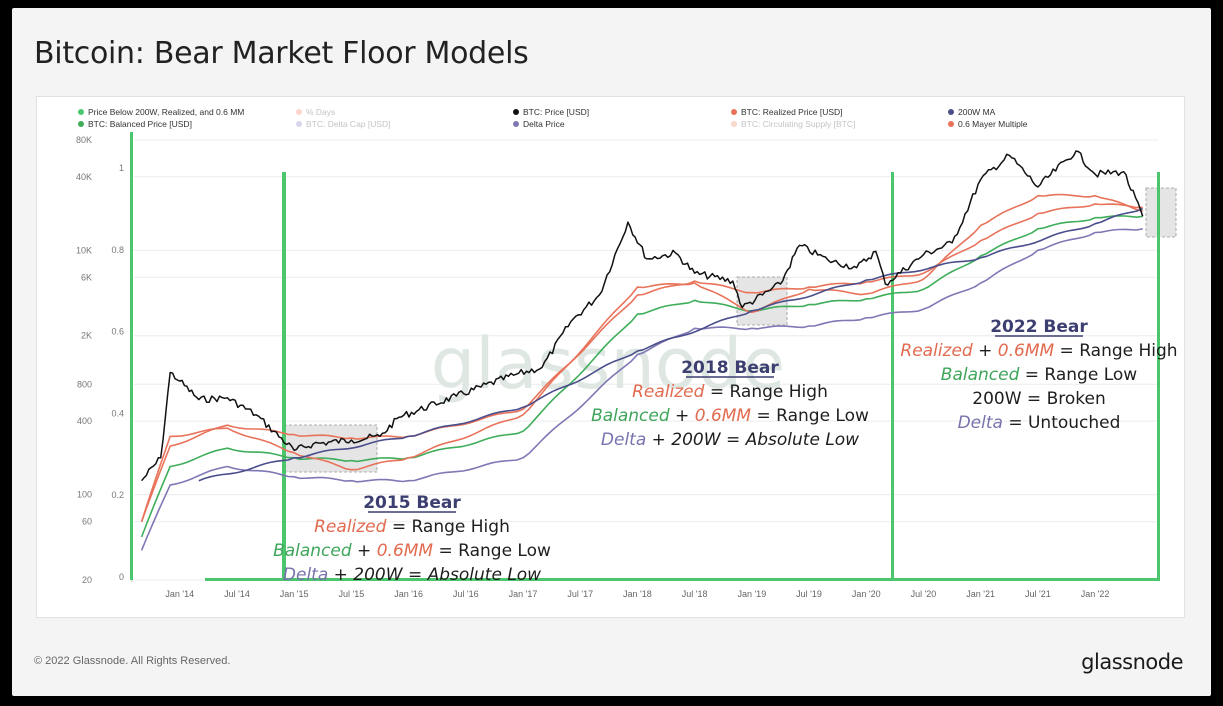  Describe the element at coordinates (86, 336) in the screenshot. I see `left-tick-label: 2K` at that location.